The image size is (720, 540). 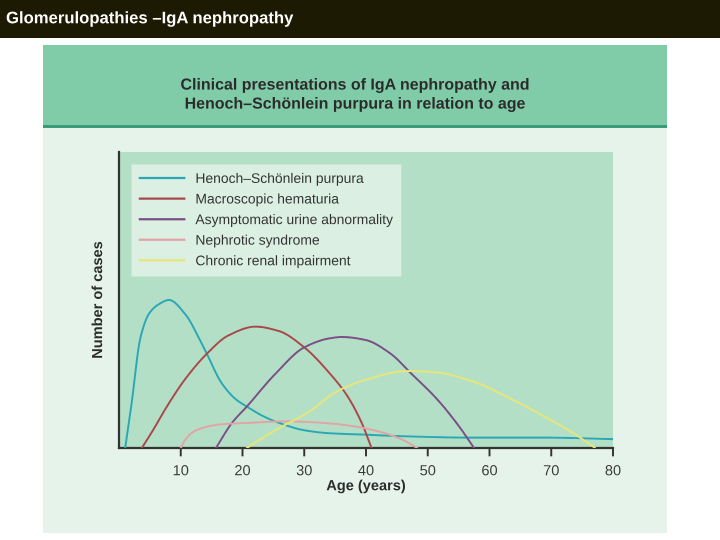 I want to click on x-tick-label: 20, so click(x=242, y=470).